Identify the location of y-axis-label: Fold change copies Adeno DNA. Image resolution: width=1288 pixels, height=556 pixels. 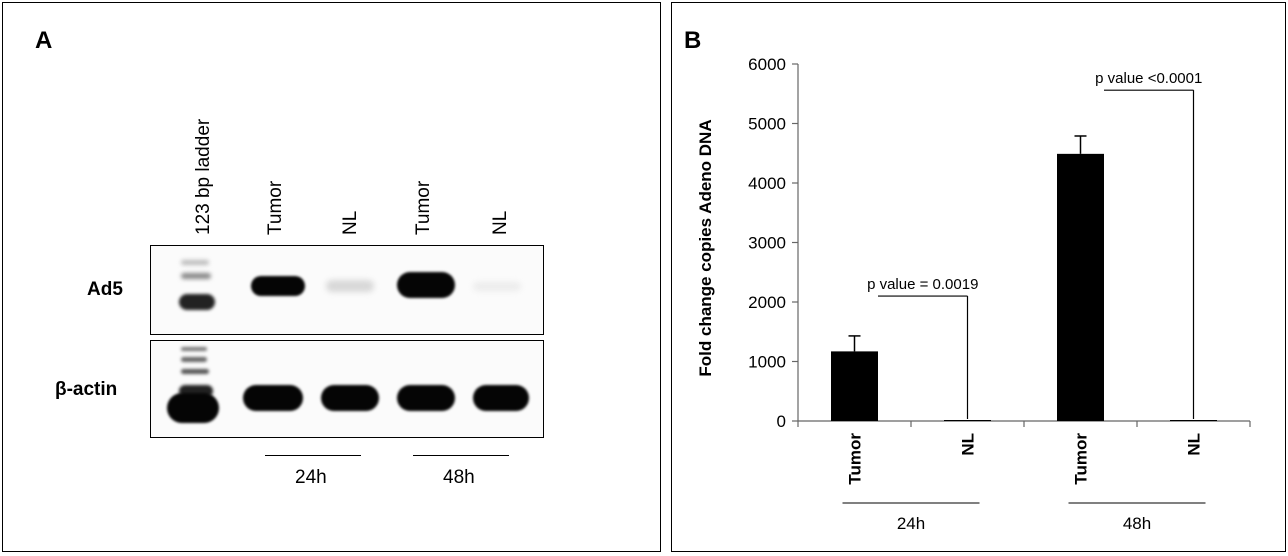
(705, 247).